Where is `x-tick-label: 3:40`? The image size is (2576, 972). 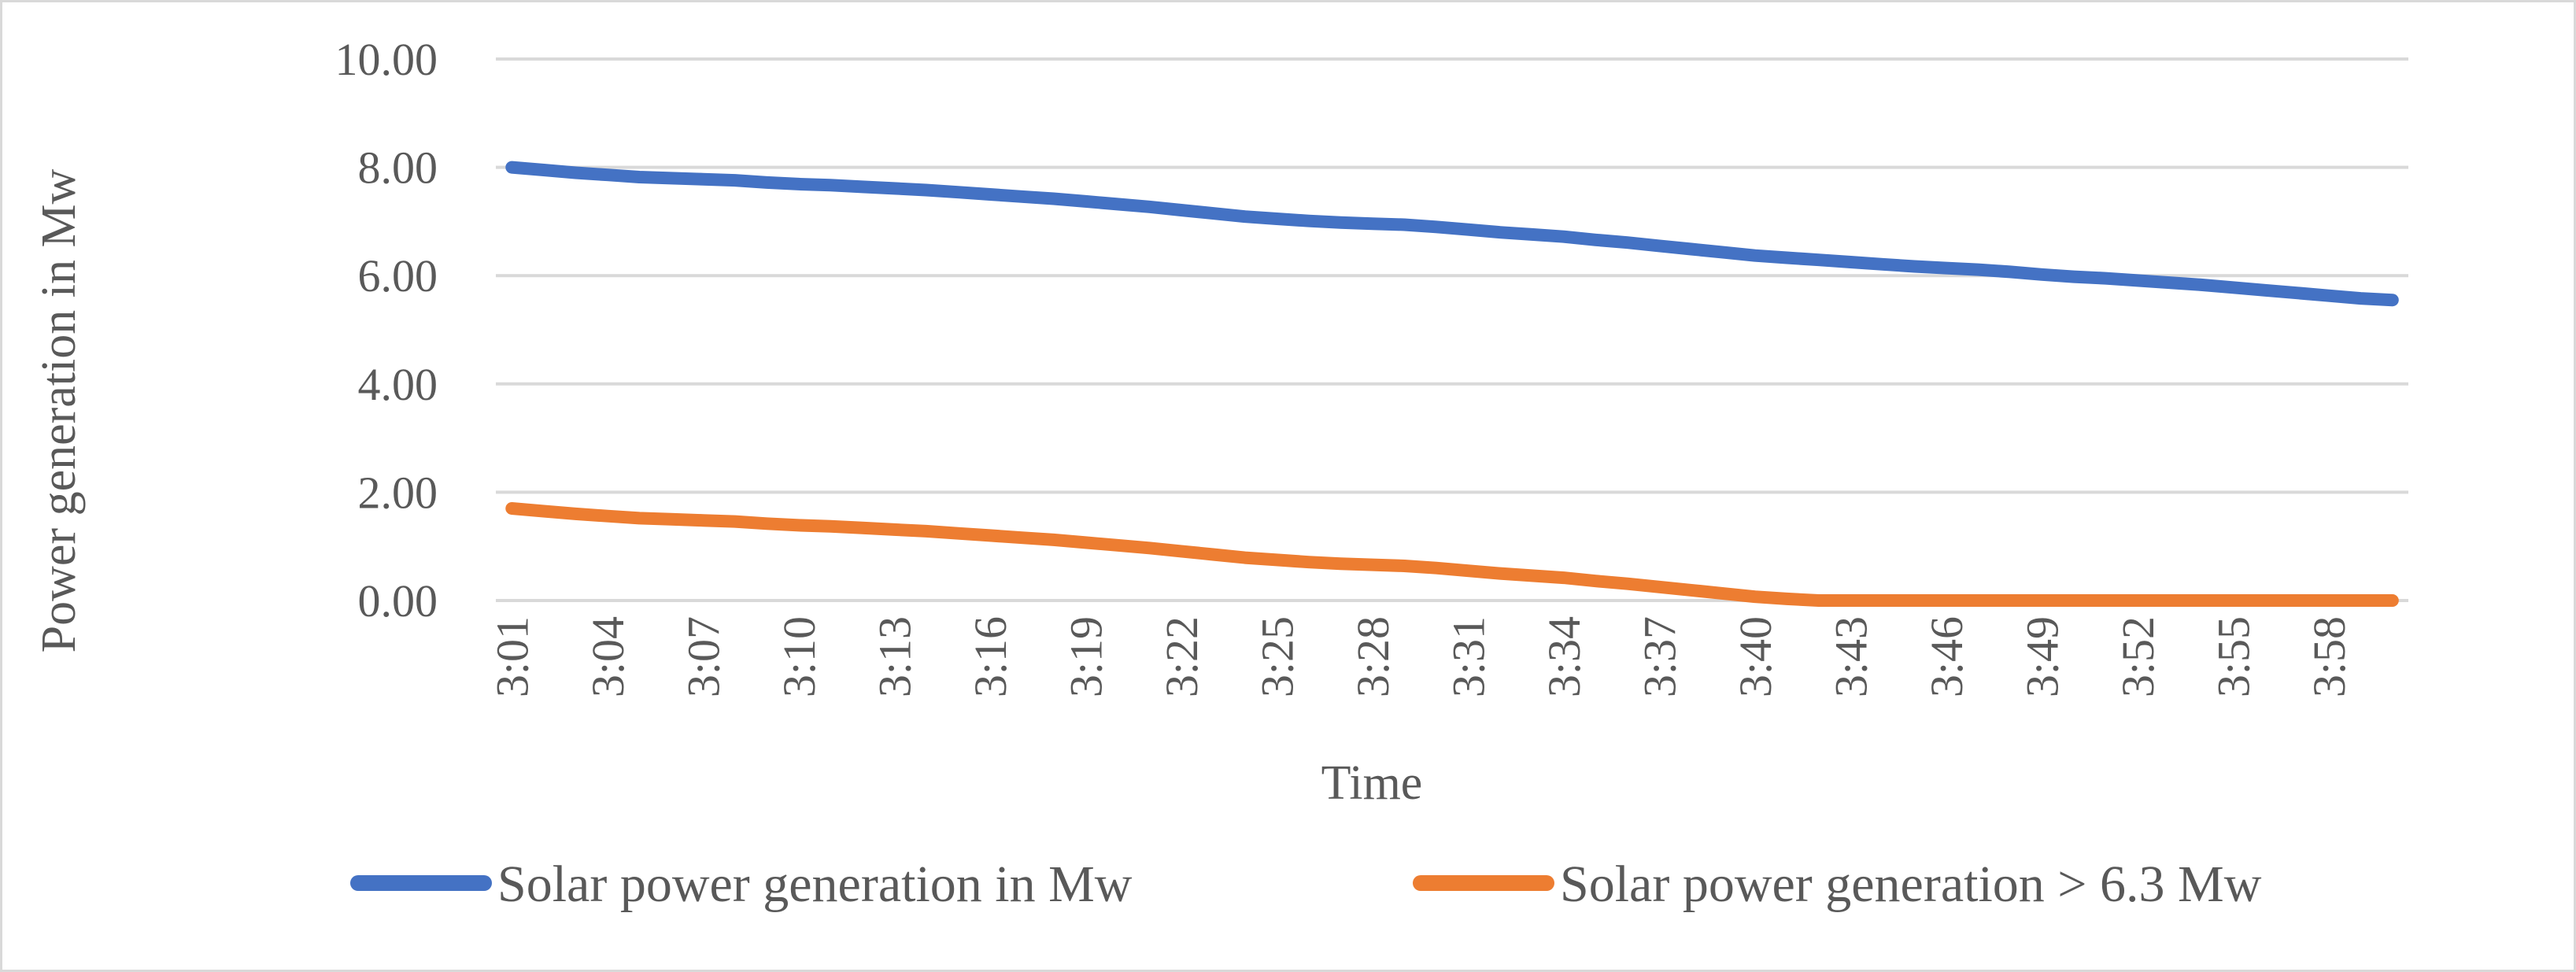 x-tick-label: 3:40 is located at coordinates (1755, 656).